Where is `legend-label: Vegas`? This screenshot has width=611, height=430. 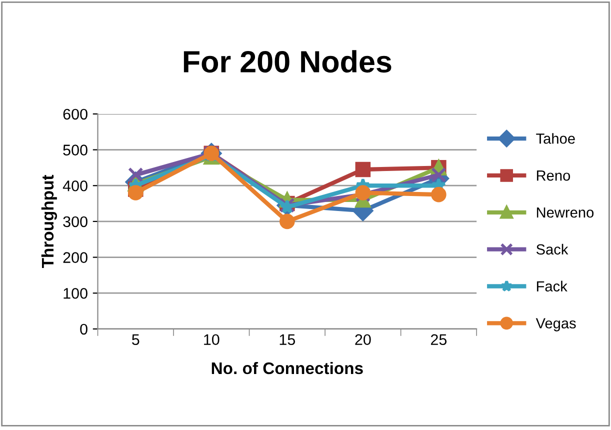 legend-label: Vegas is located at coordinates (556, 325).